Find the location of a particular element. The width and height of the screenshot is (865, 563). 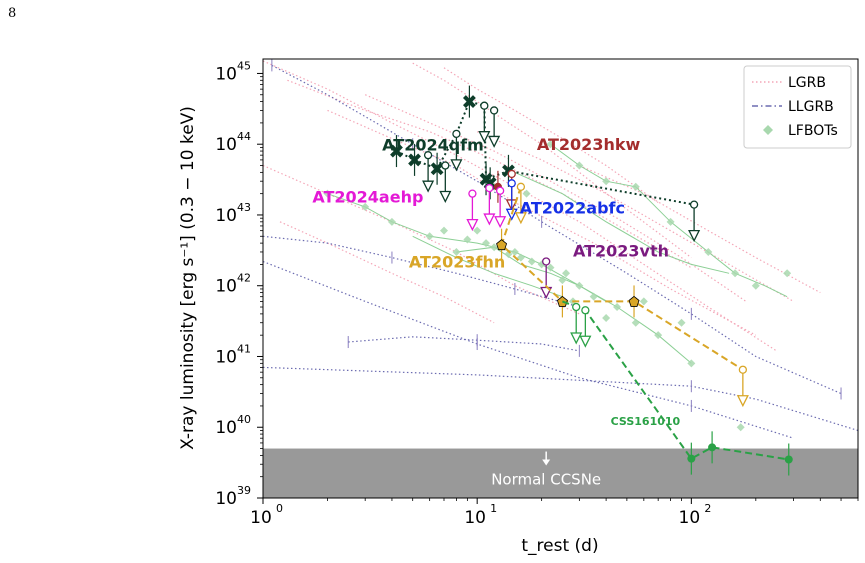

series-css161010 is located at coordinates (677, 388).